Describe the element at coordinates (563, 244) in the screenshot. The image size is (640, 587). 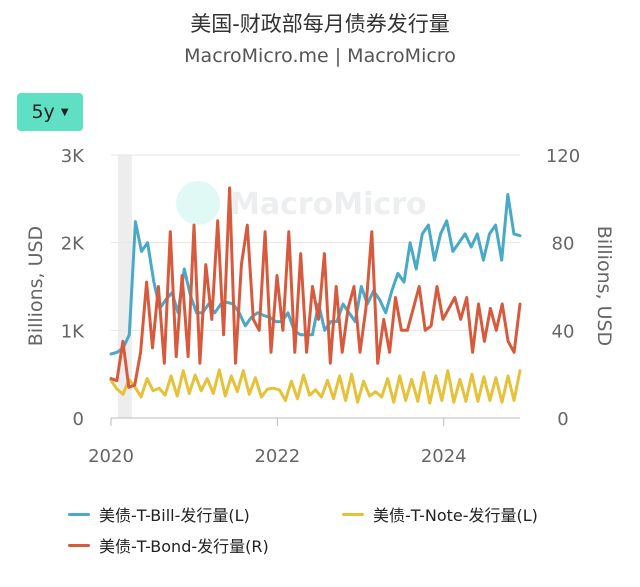
I see `right-axis-tick-label: 80` at that location.